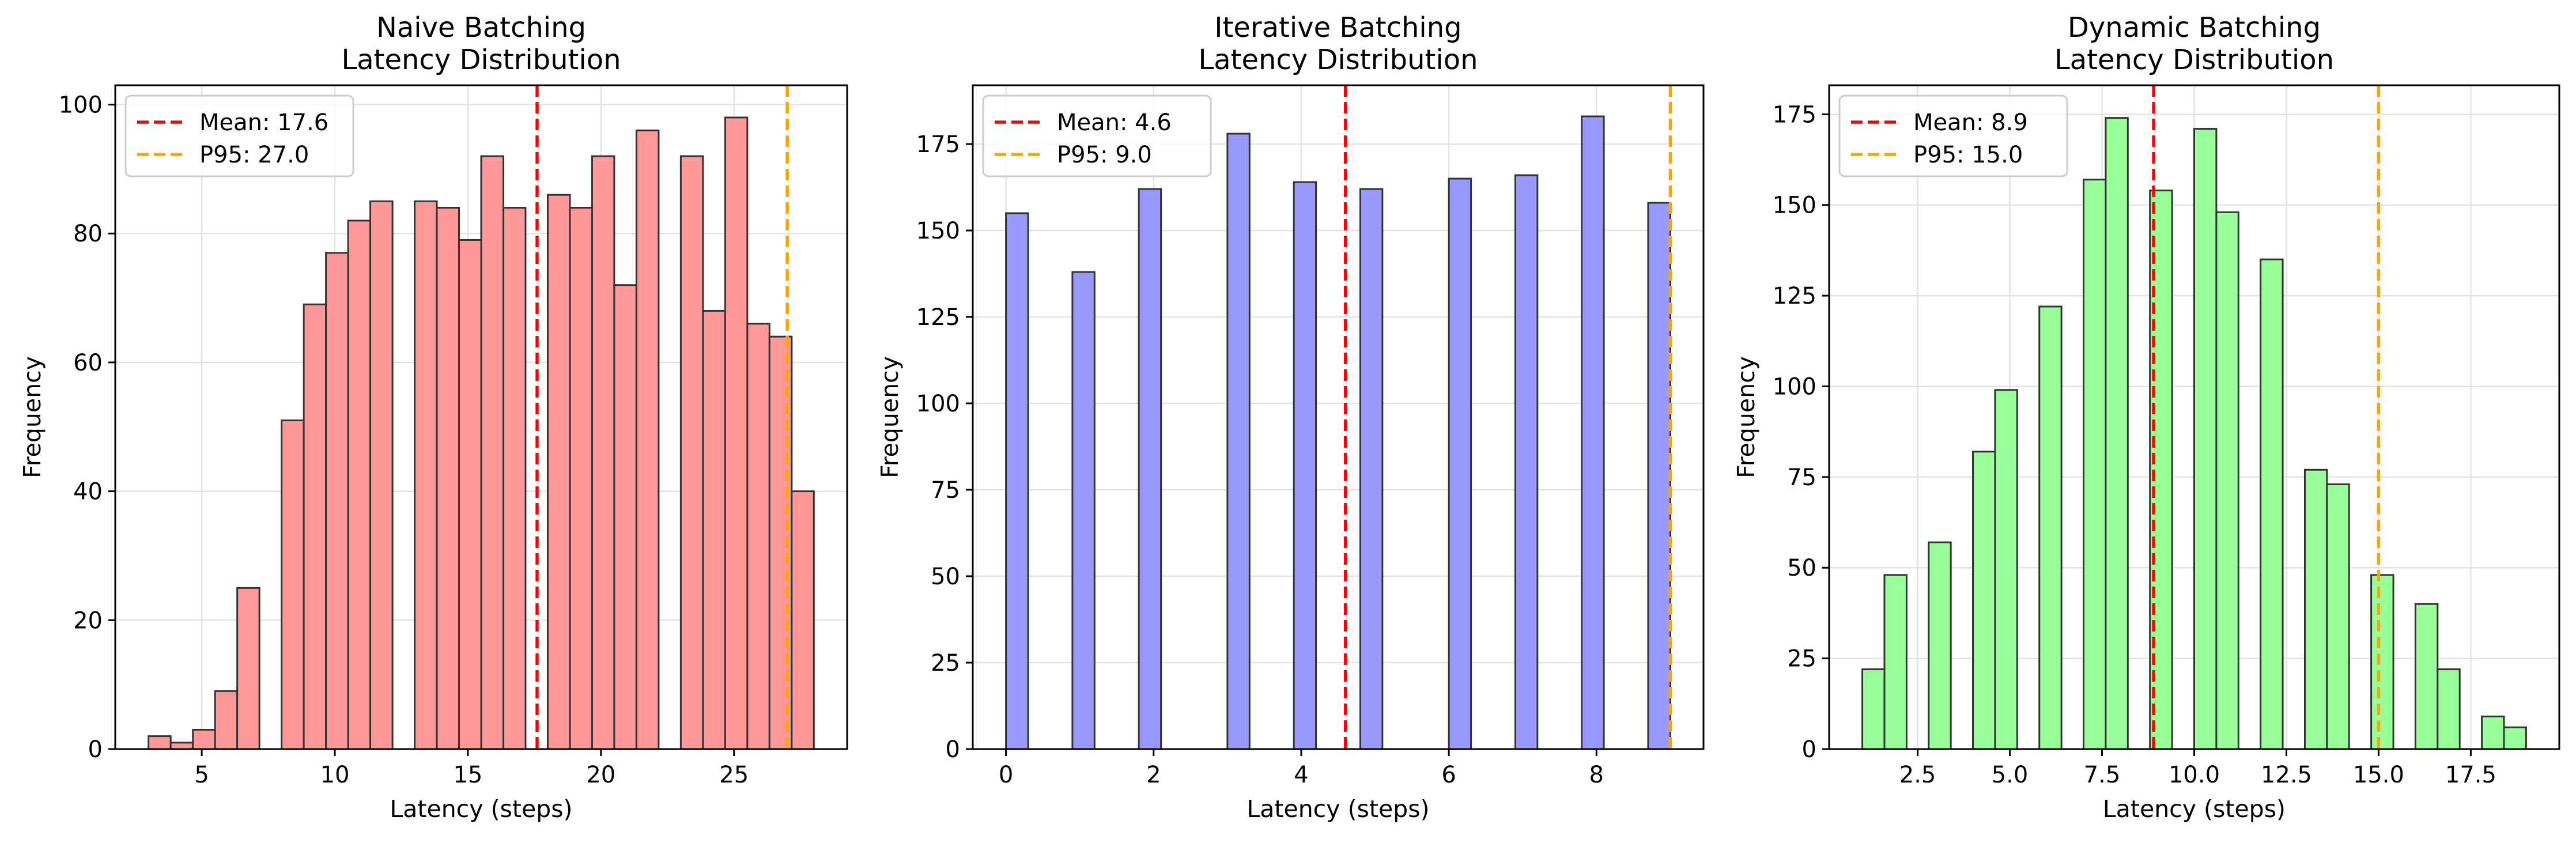 Image resolution: width=2576 pixels, height=843 pixels. I want to click on chart-title: Iterative Batching, so click(1337, 28).